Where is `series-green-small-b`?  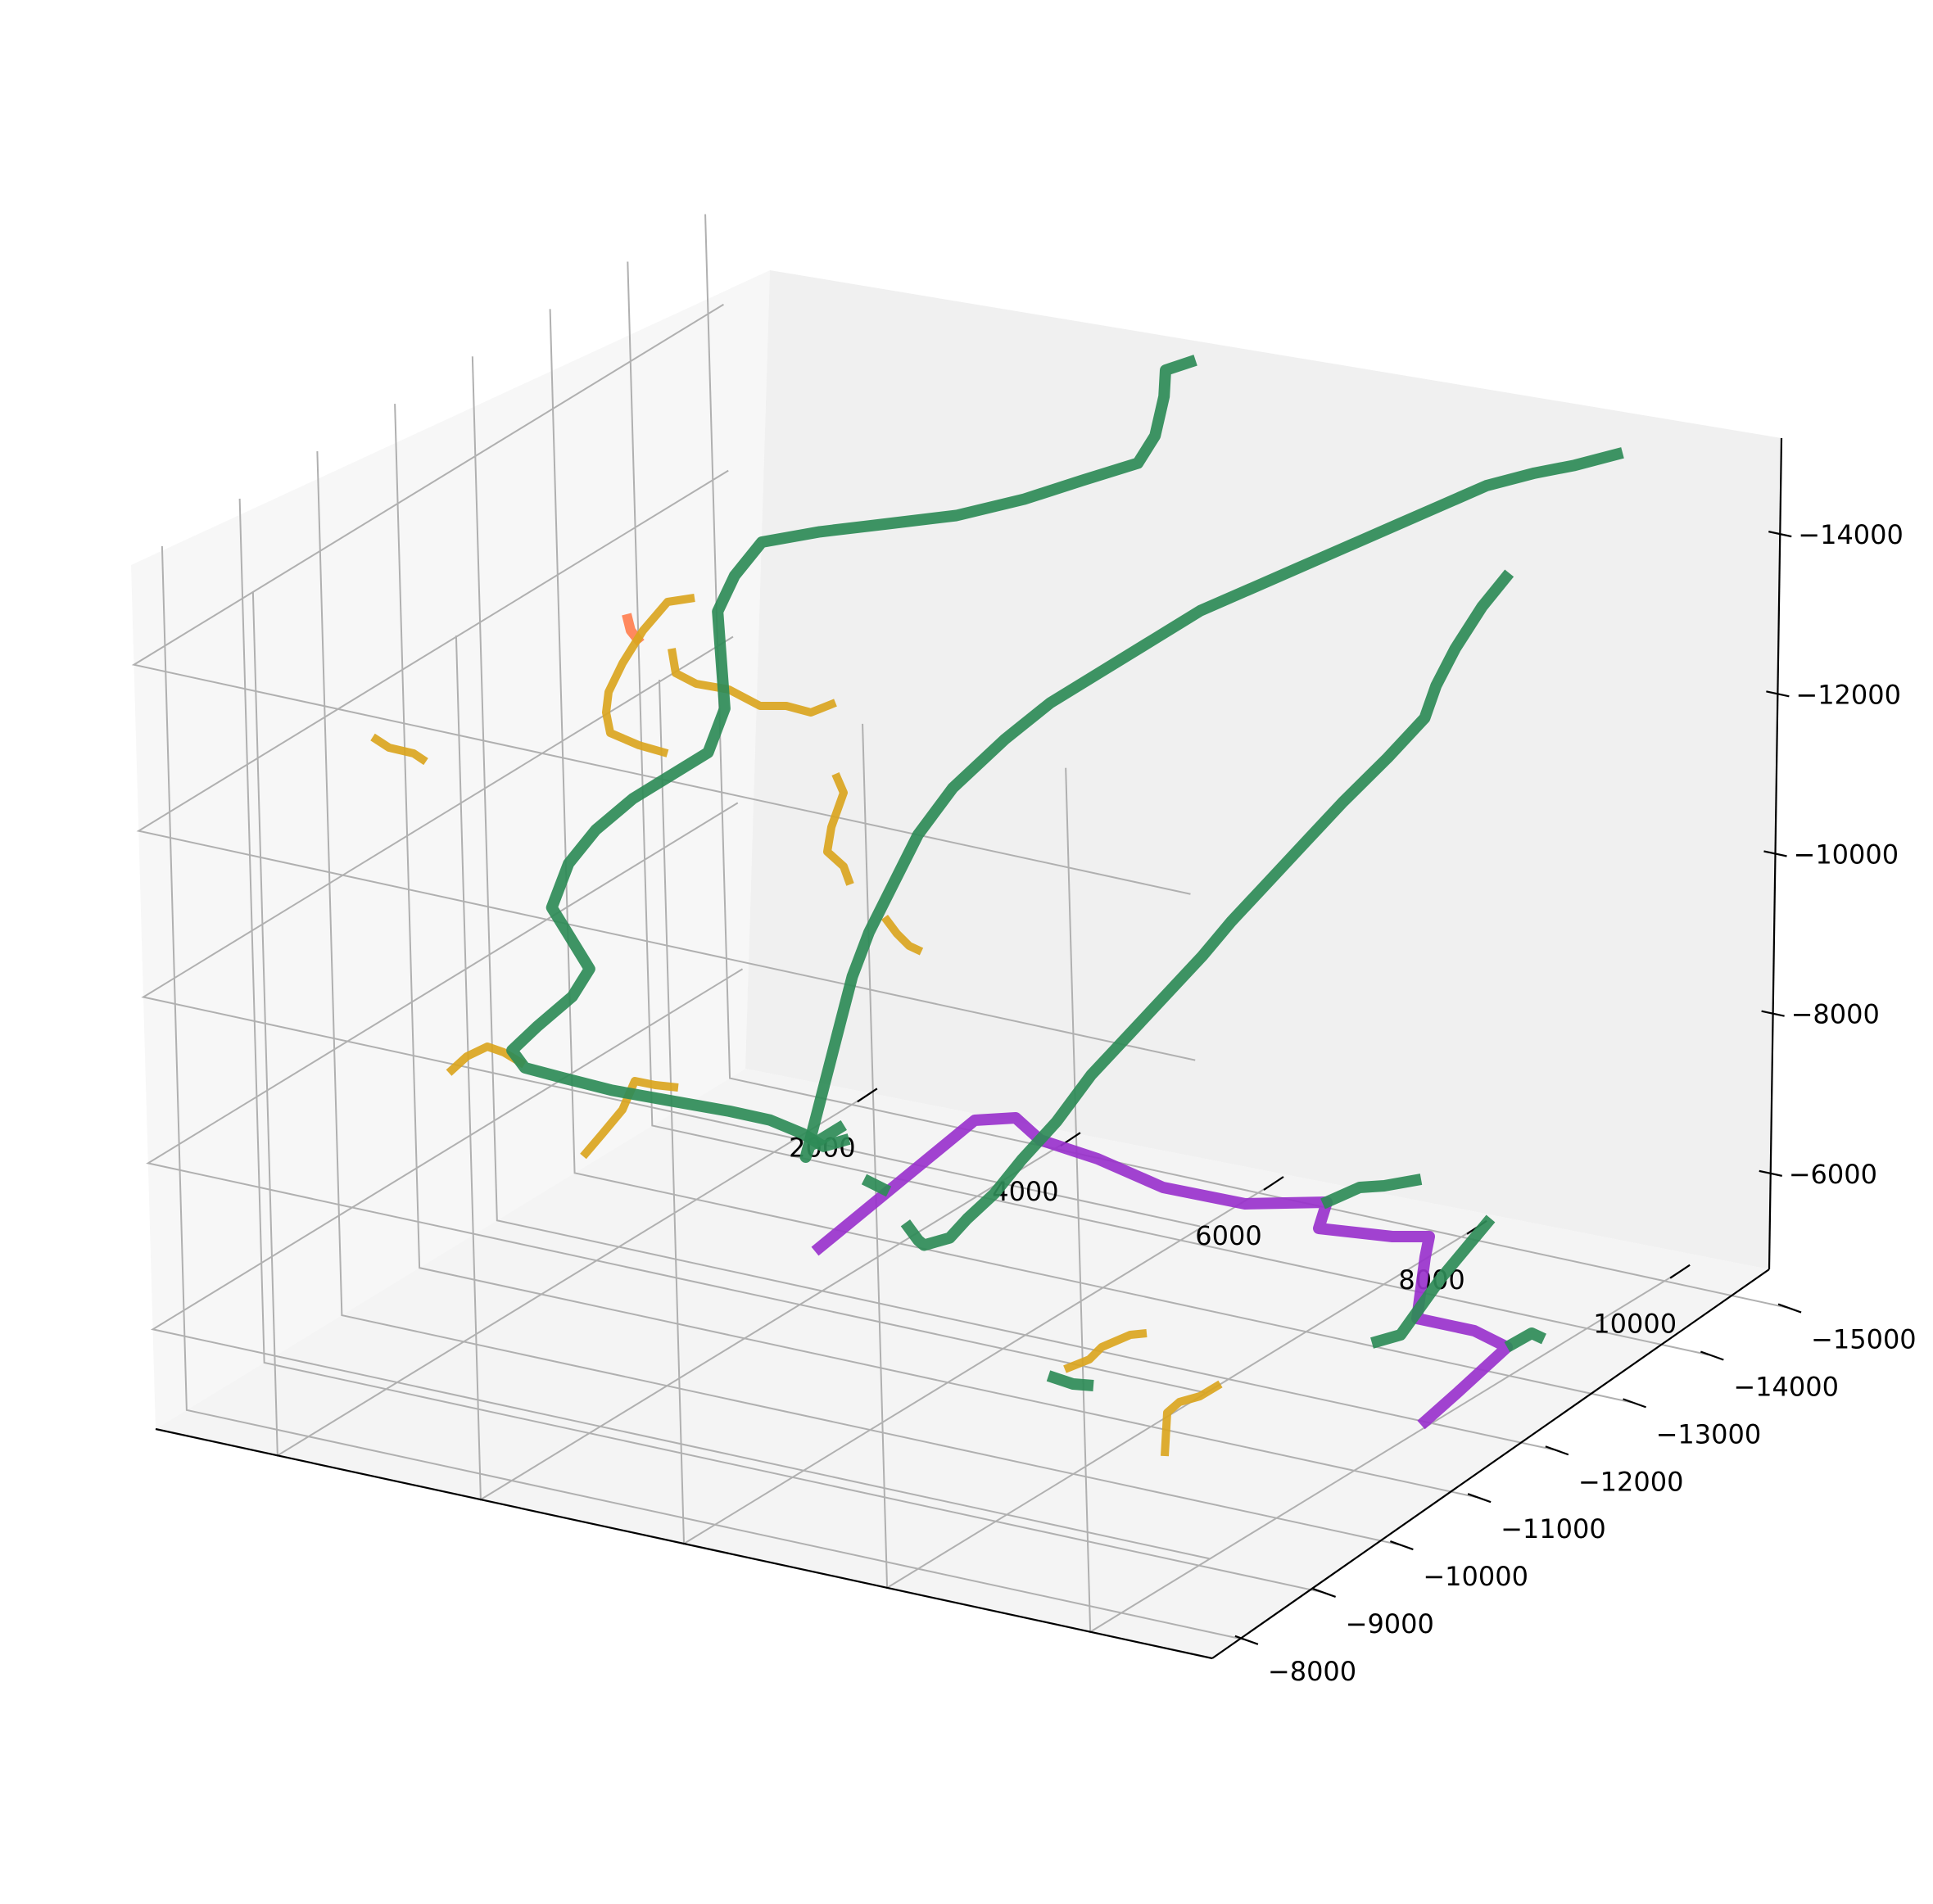
series-green-small-b is located at coordinates (1371, 1192).